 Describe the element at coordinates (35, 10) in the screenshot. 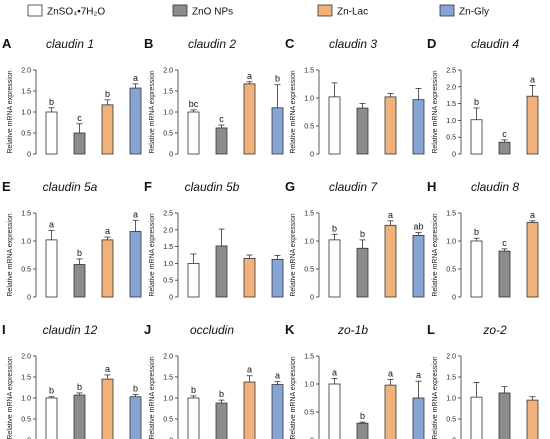

I see `legend-swatch` at that location.